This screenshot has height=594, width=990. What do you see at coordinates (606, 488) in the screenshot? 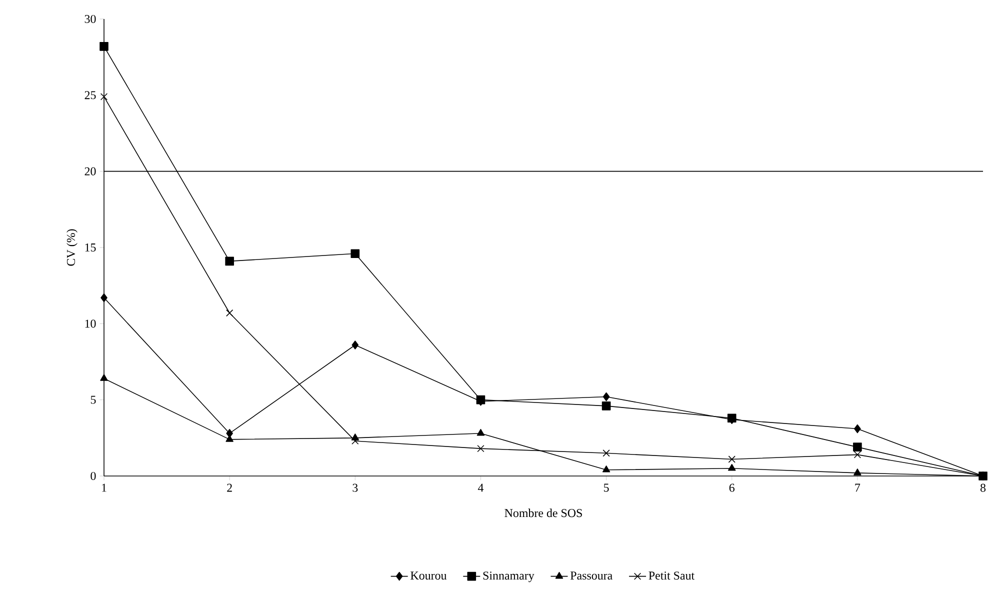
I see `x-tick-label: 5` at bounding box center [606, 488].